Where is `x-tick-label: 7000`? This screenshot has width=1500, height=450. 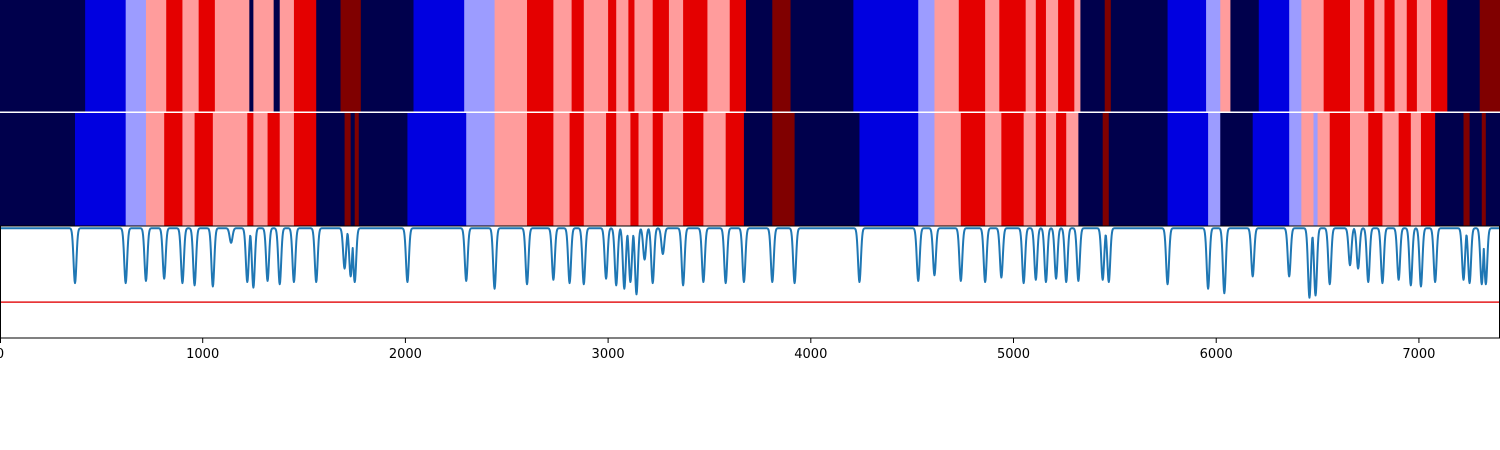
x-tick-label: 7000 is located at coordinates (1418, 354).